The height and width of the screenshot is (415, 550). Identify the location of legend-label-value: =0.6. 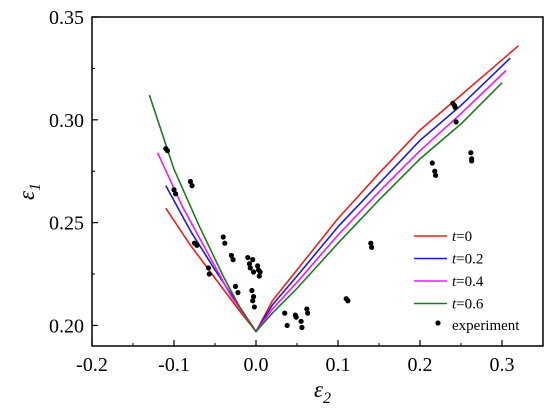
(470, 305).